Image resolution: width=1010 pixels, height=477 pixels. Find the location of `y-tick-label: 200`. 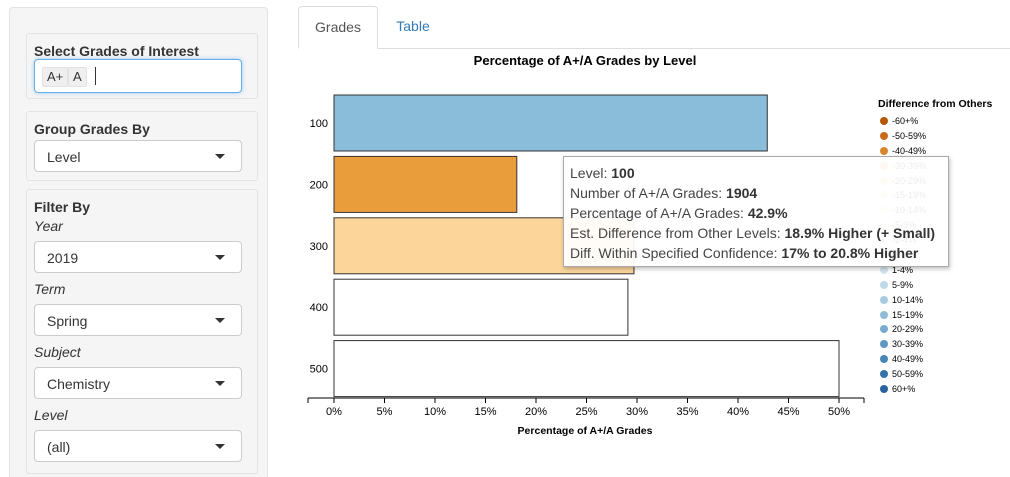

y-tick-label: 200 is located at coordinates (319, 185).